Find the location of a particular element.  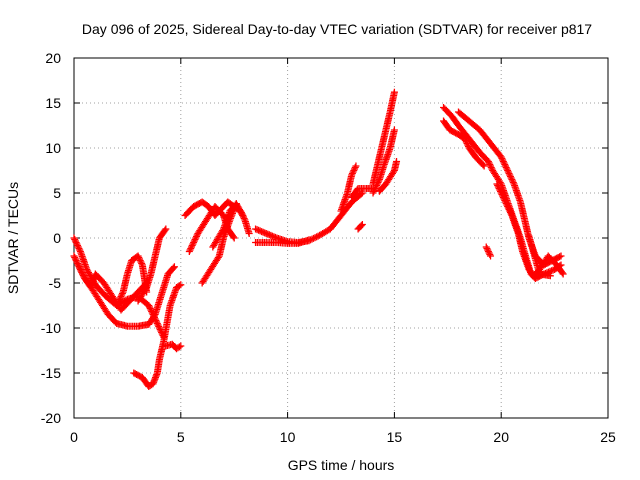

y-axis-label: SDTVAR / TECUs is located at coordinates (13, 238).